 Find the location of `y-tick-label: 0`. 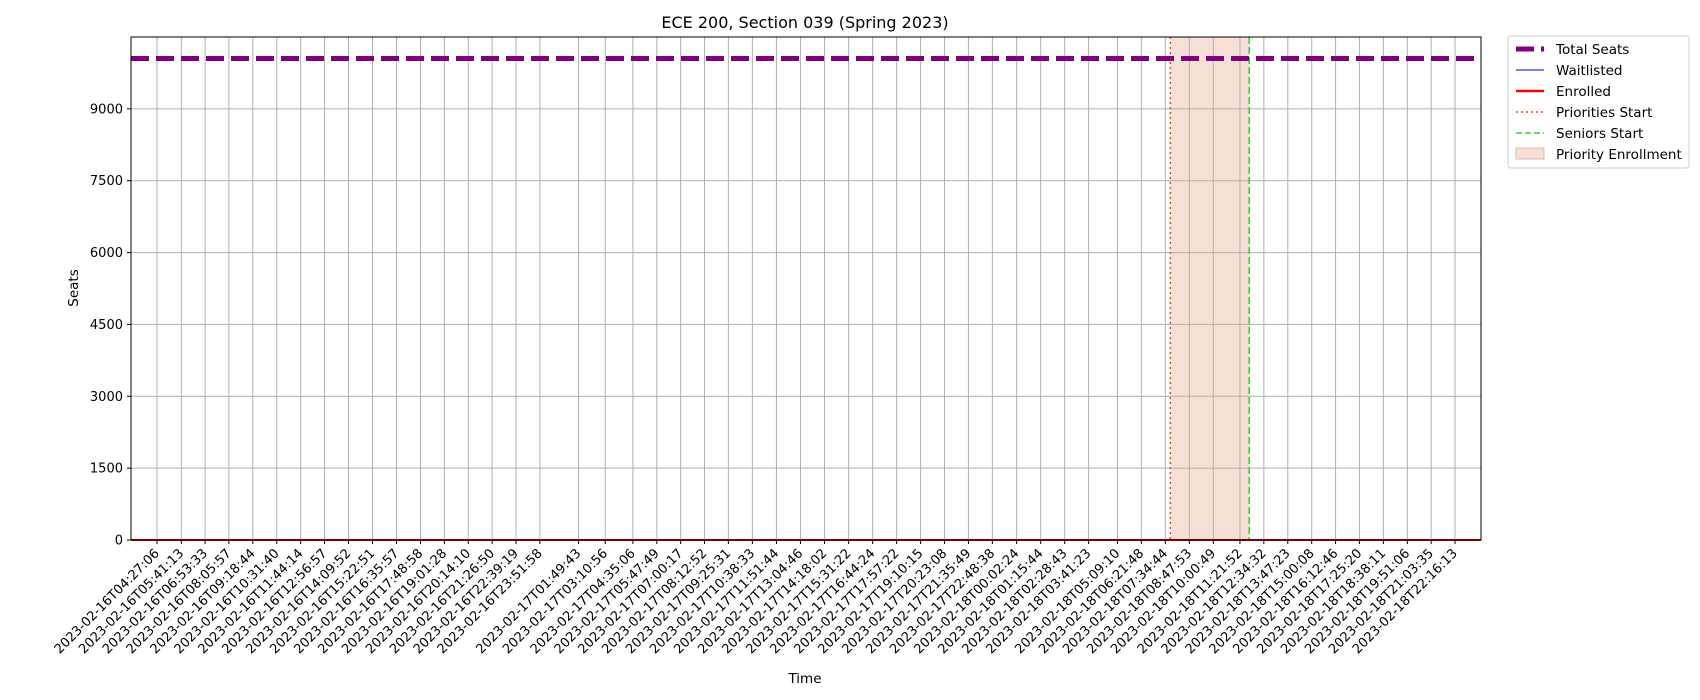

y-tick-label: 0 is located at coordinates (119, 541).